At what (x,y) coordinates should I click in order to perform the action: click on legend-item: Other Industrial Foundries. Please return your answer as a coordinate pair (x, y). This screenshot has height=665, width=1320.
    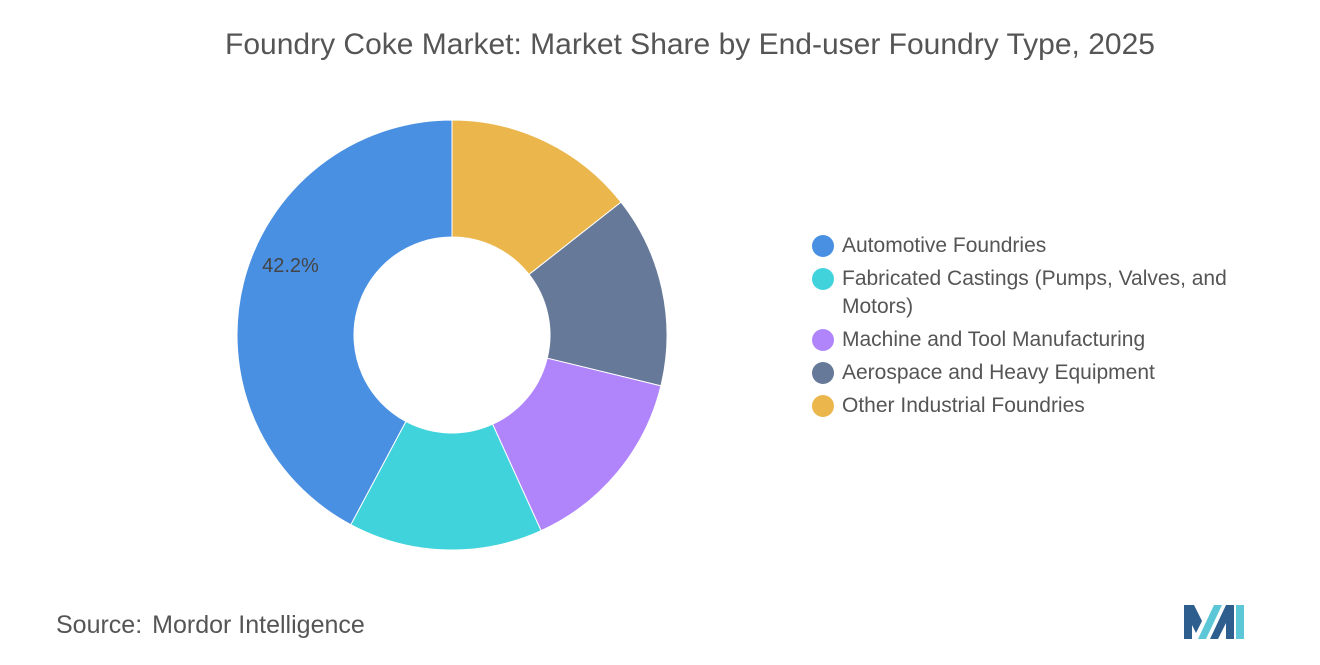
    Looking at the image, I should click on (1037, 406).